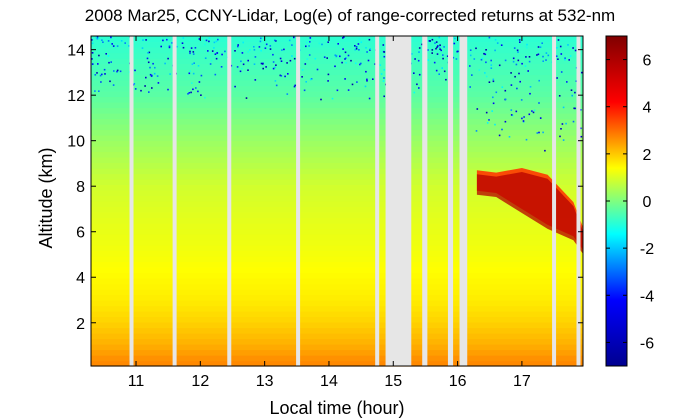 This screenshot has width=700, height=420. What do you see at coordinates (76, 96) in the screenshot?
I see `y-tick-label: 12` at bounding box center [76, 96].